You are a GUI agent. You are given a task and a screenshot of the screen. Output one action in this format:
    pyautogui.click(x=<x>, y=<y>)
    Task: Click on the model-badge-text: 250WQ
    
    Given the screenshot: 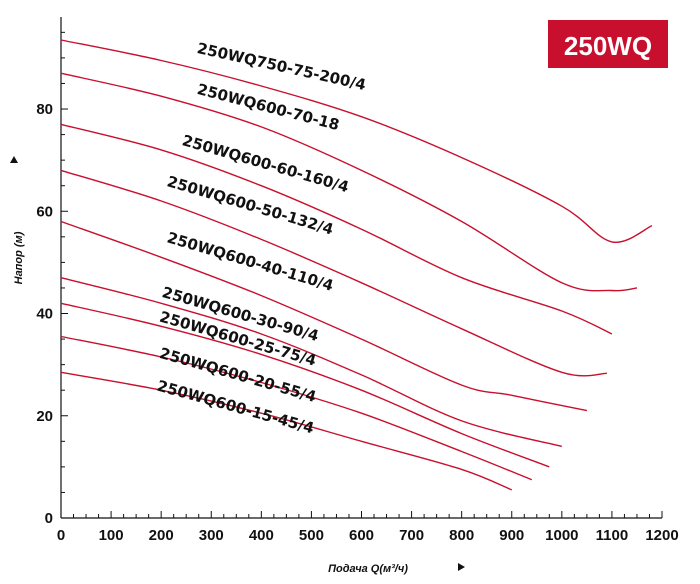 What is the action you would take?
    pyautogui.click(x=608, y=46)
    